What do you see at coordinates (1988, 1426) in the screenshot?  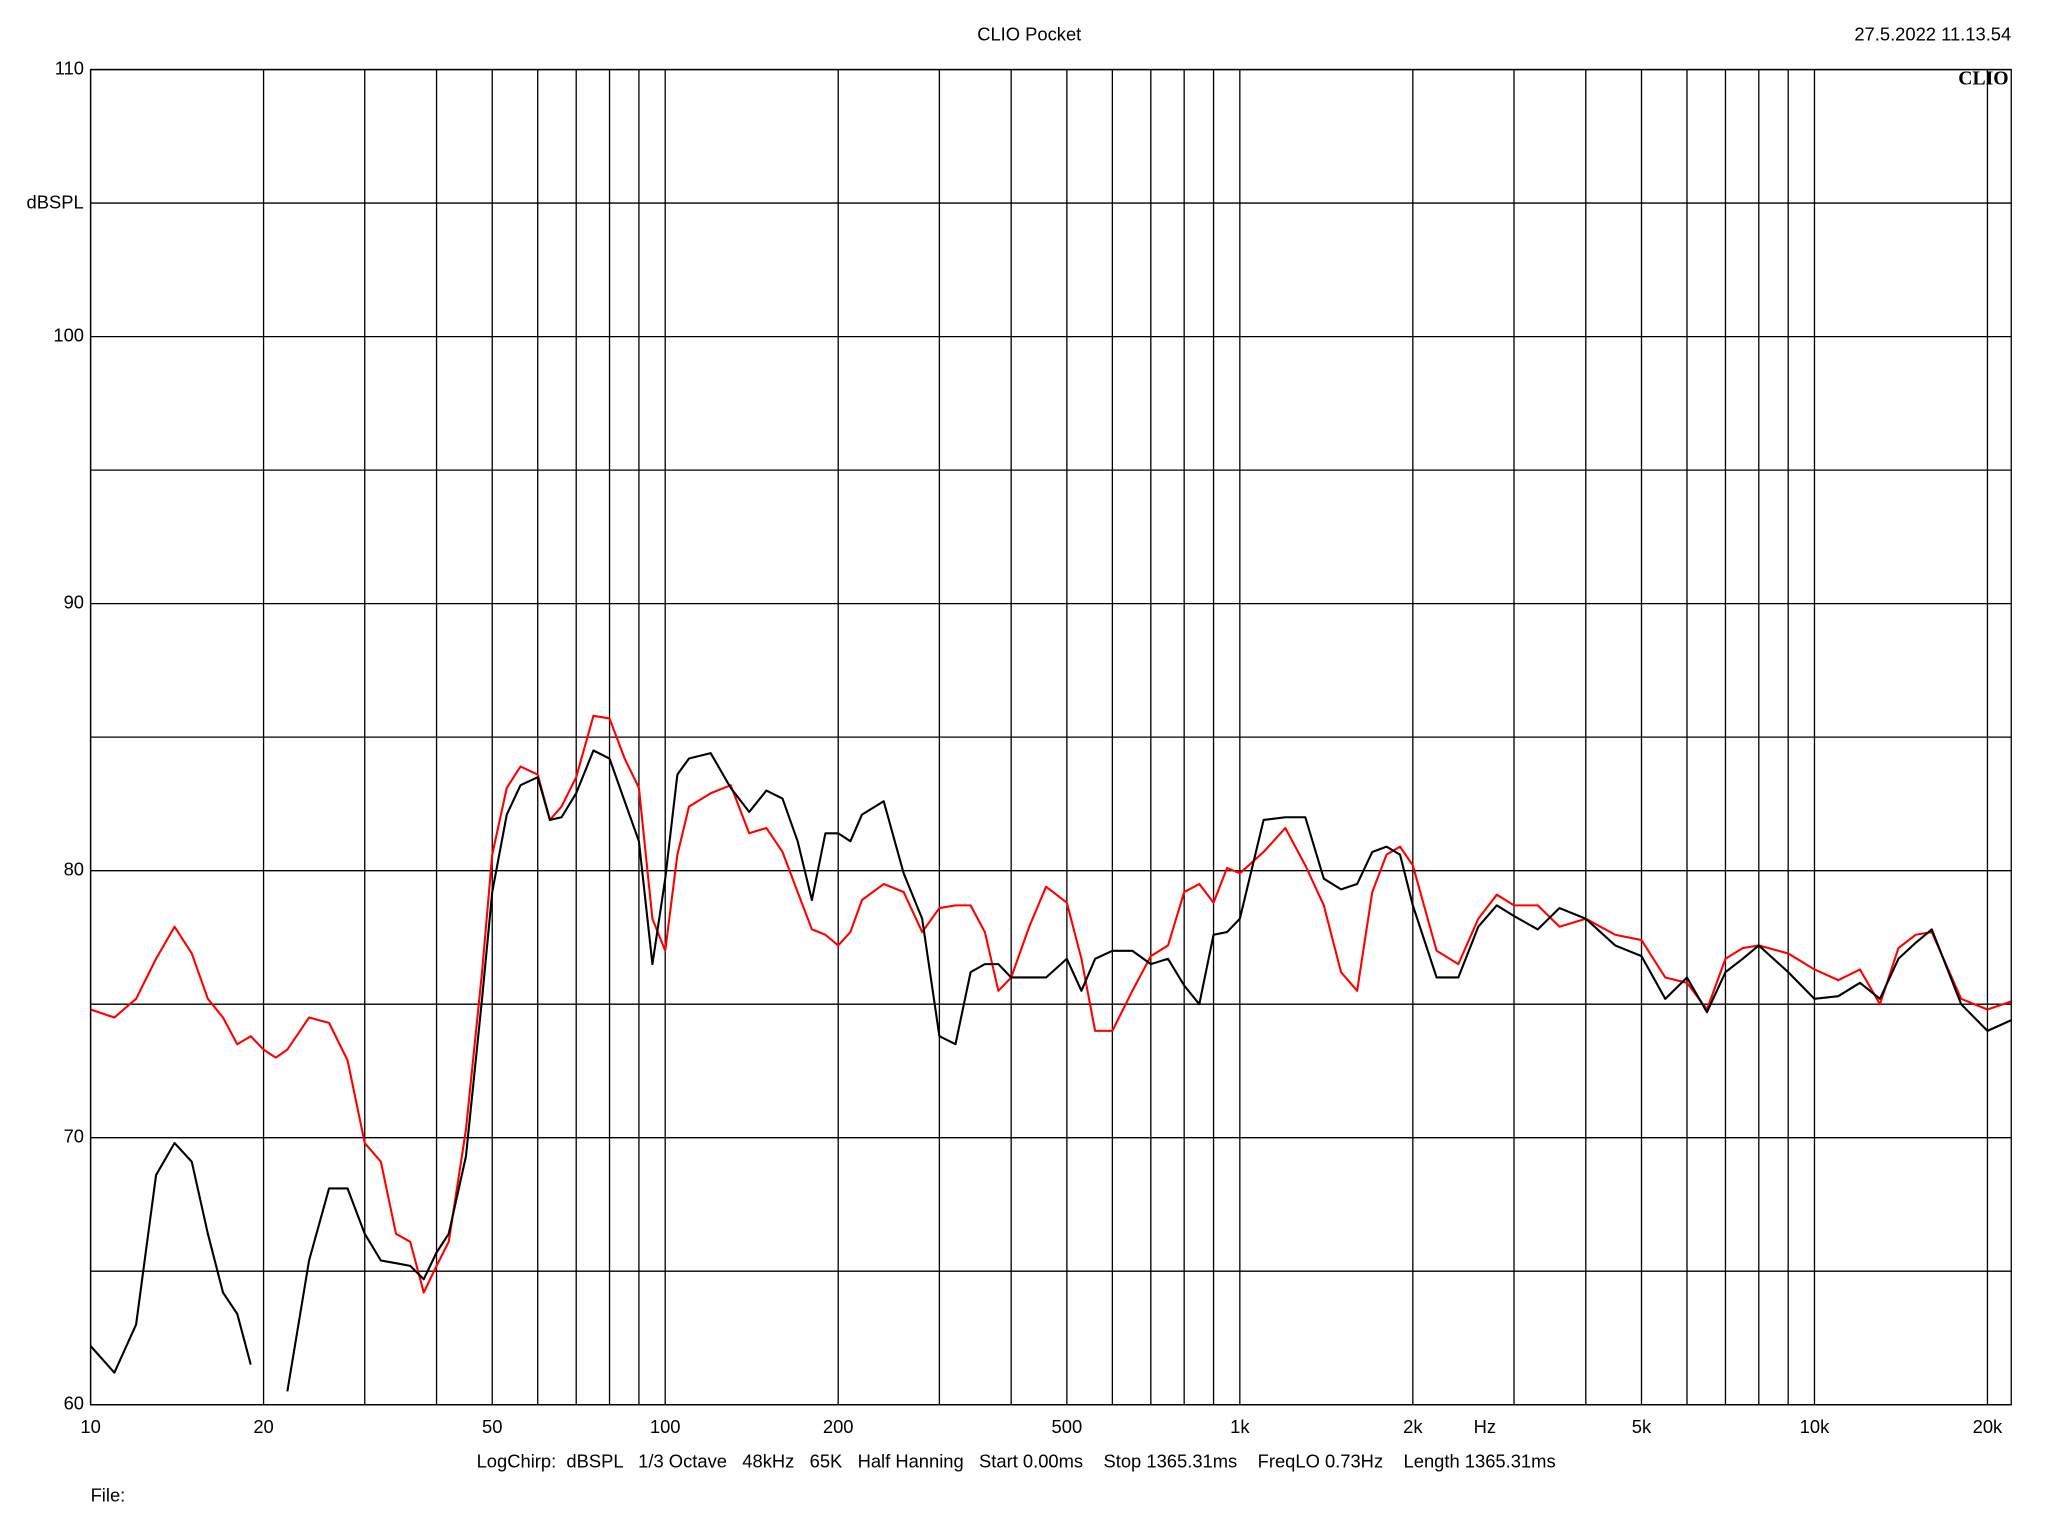 I see `x-tick-label: 20k` at bounding box center [1988, 1426].